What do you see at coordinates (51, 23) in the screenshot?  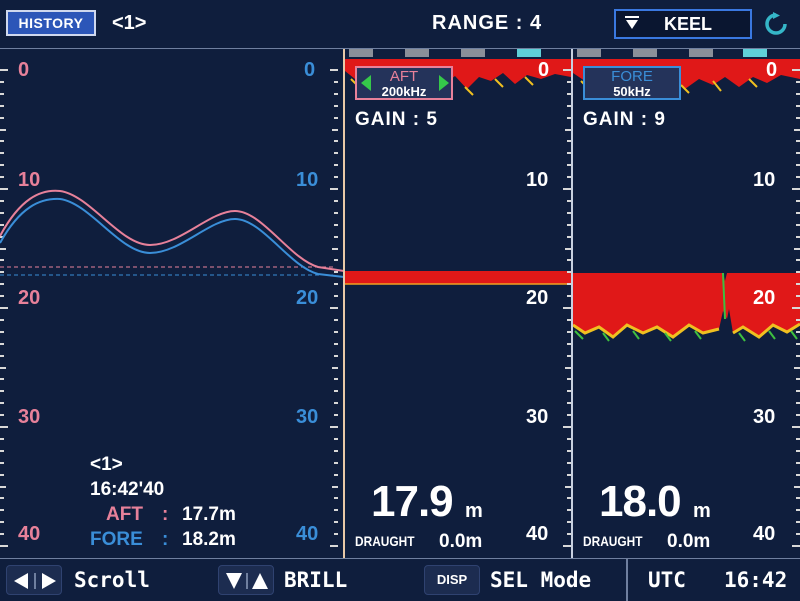 I see `history-button: HISTORY` at bounding box center [51, 23].